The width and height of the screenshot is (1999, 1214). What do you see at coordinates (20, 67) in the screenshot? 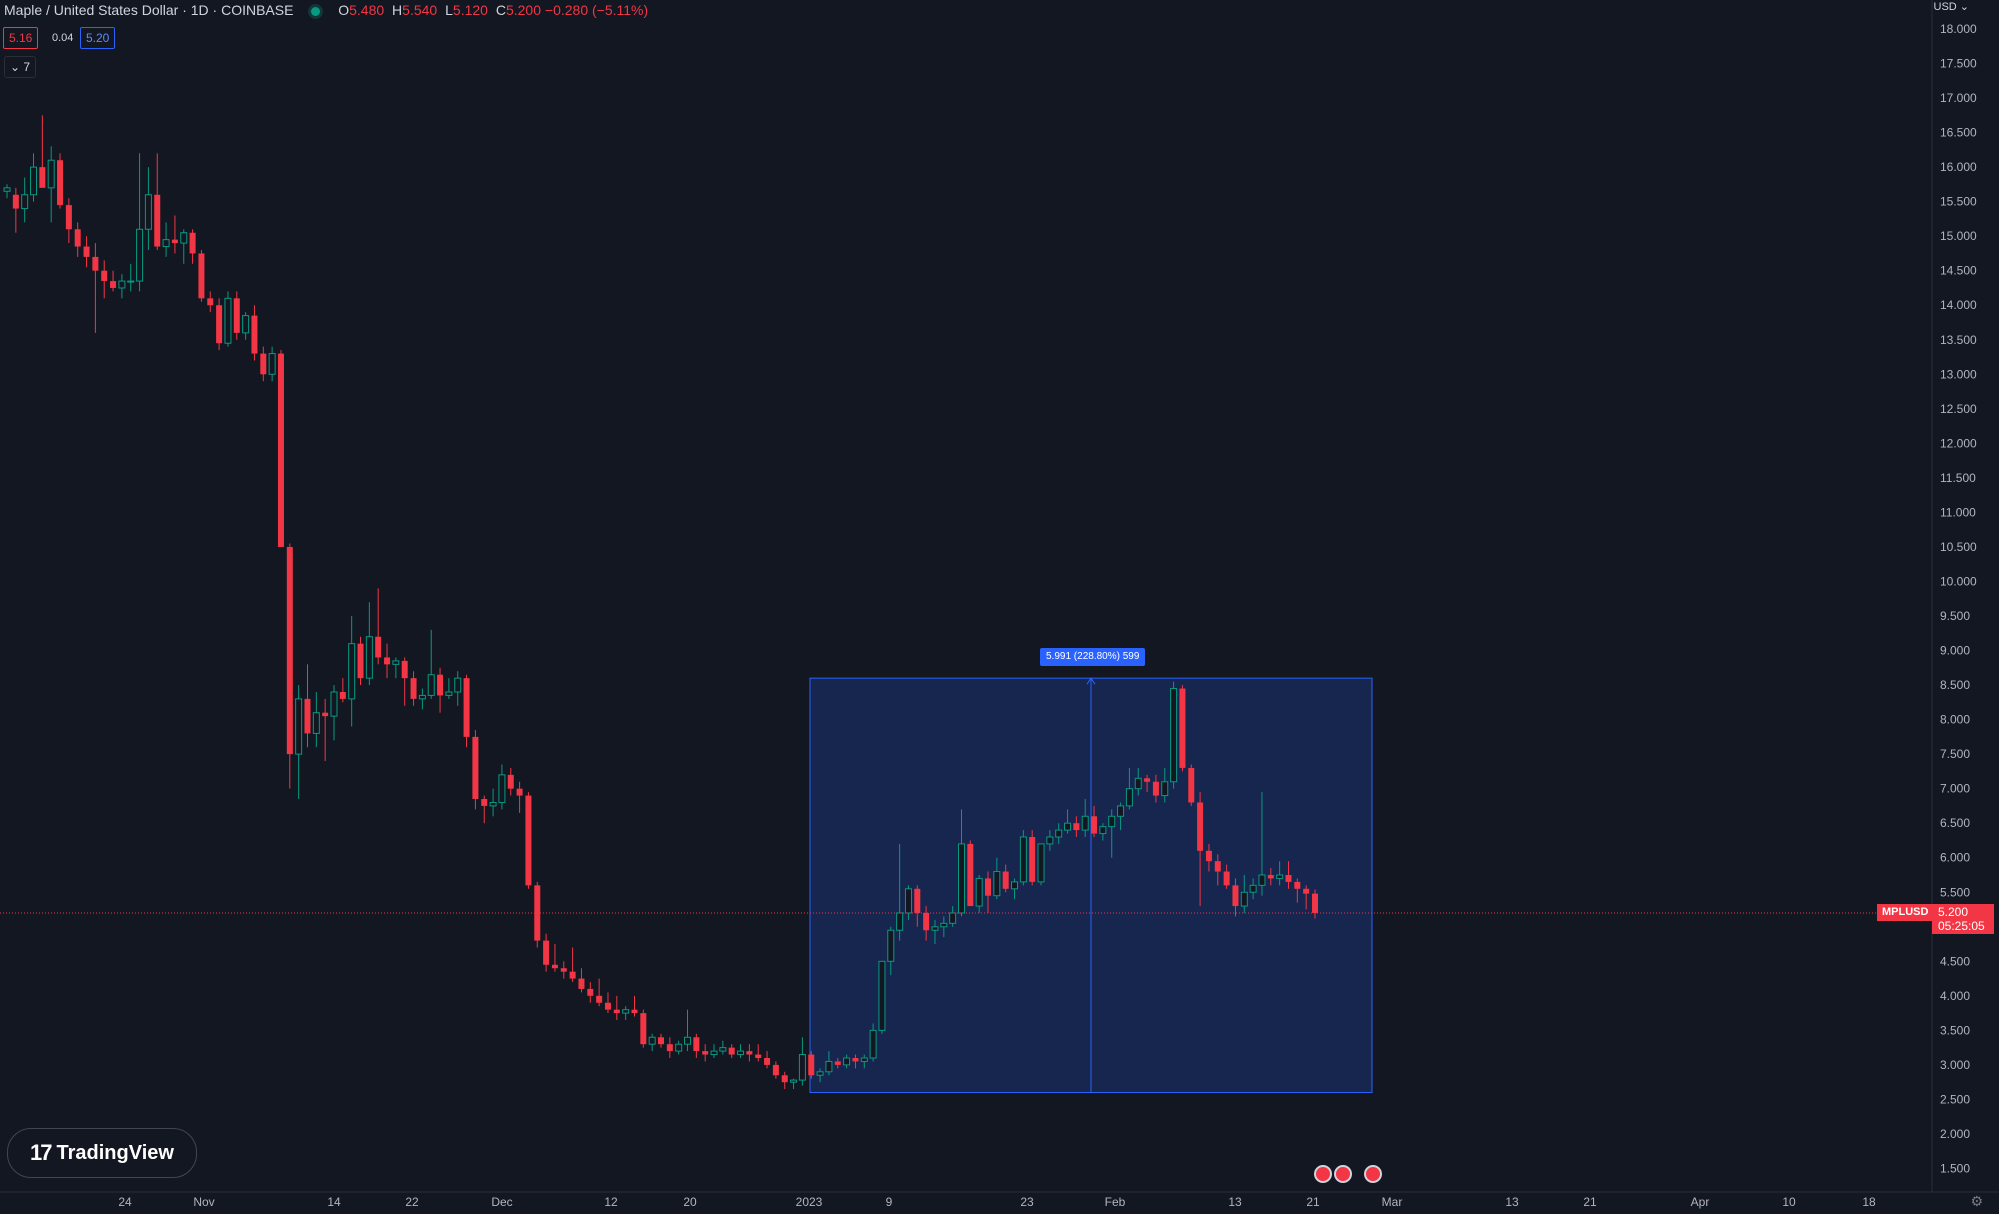
I see `indicators-toggle-button: ⌄ 7` at bounding box center [20, 67].